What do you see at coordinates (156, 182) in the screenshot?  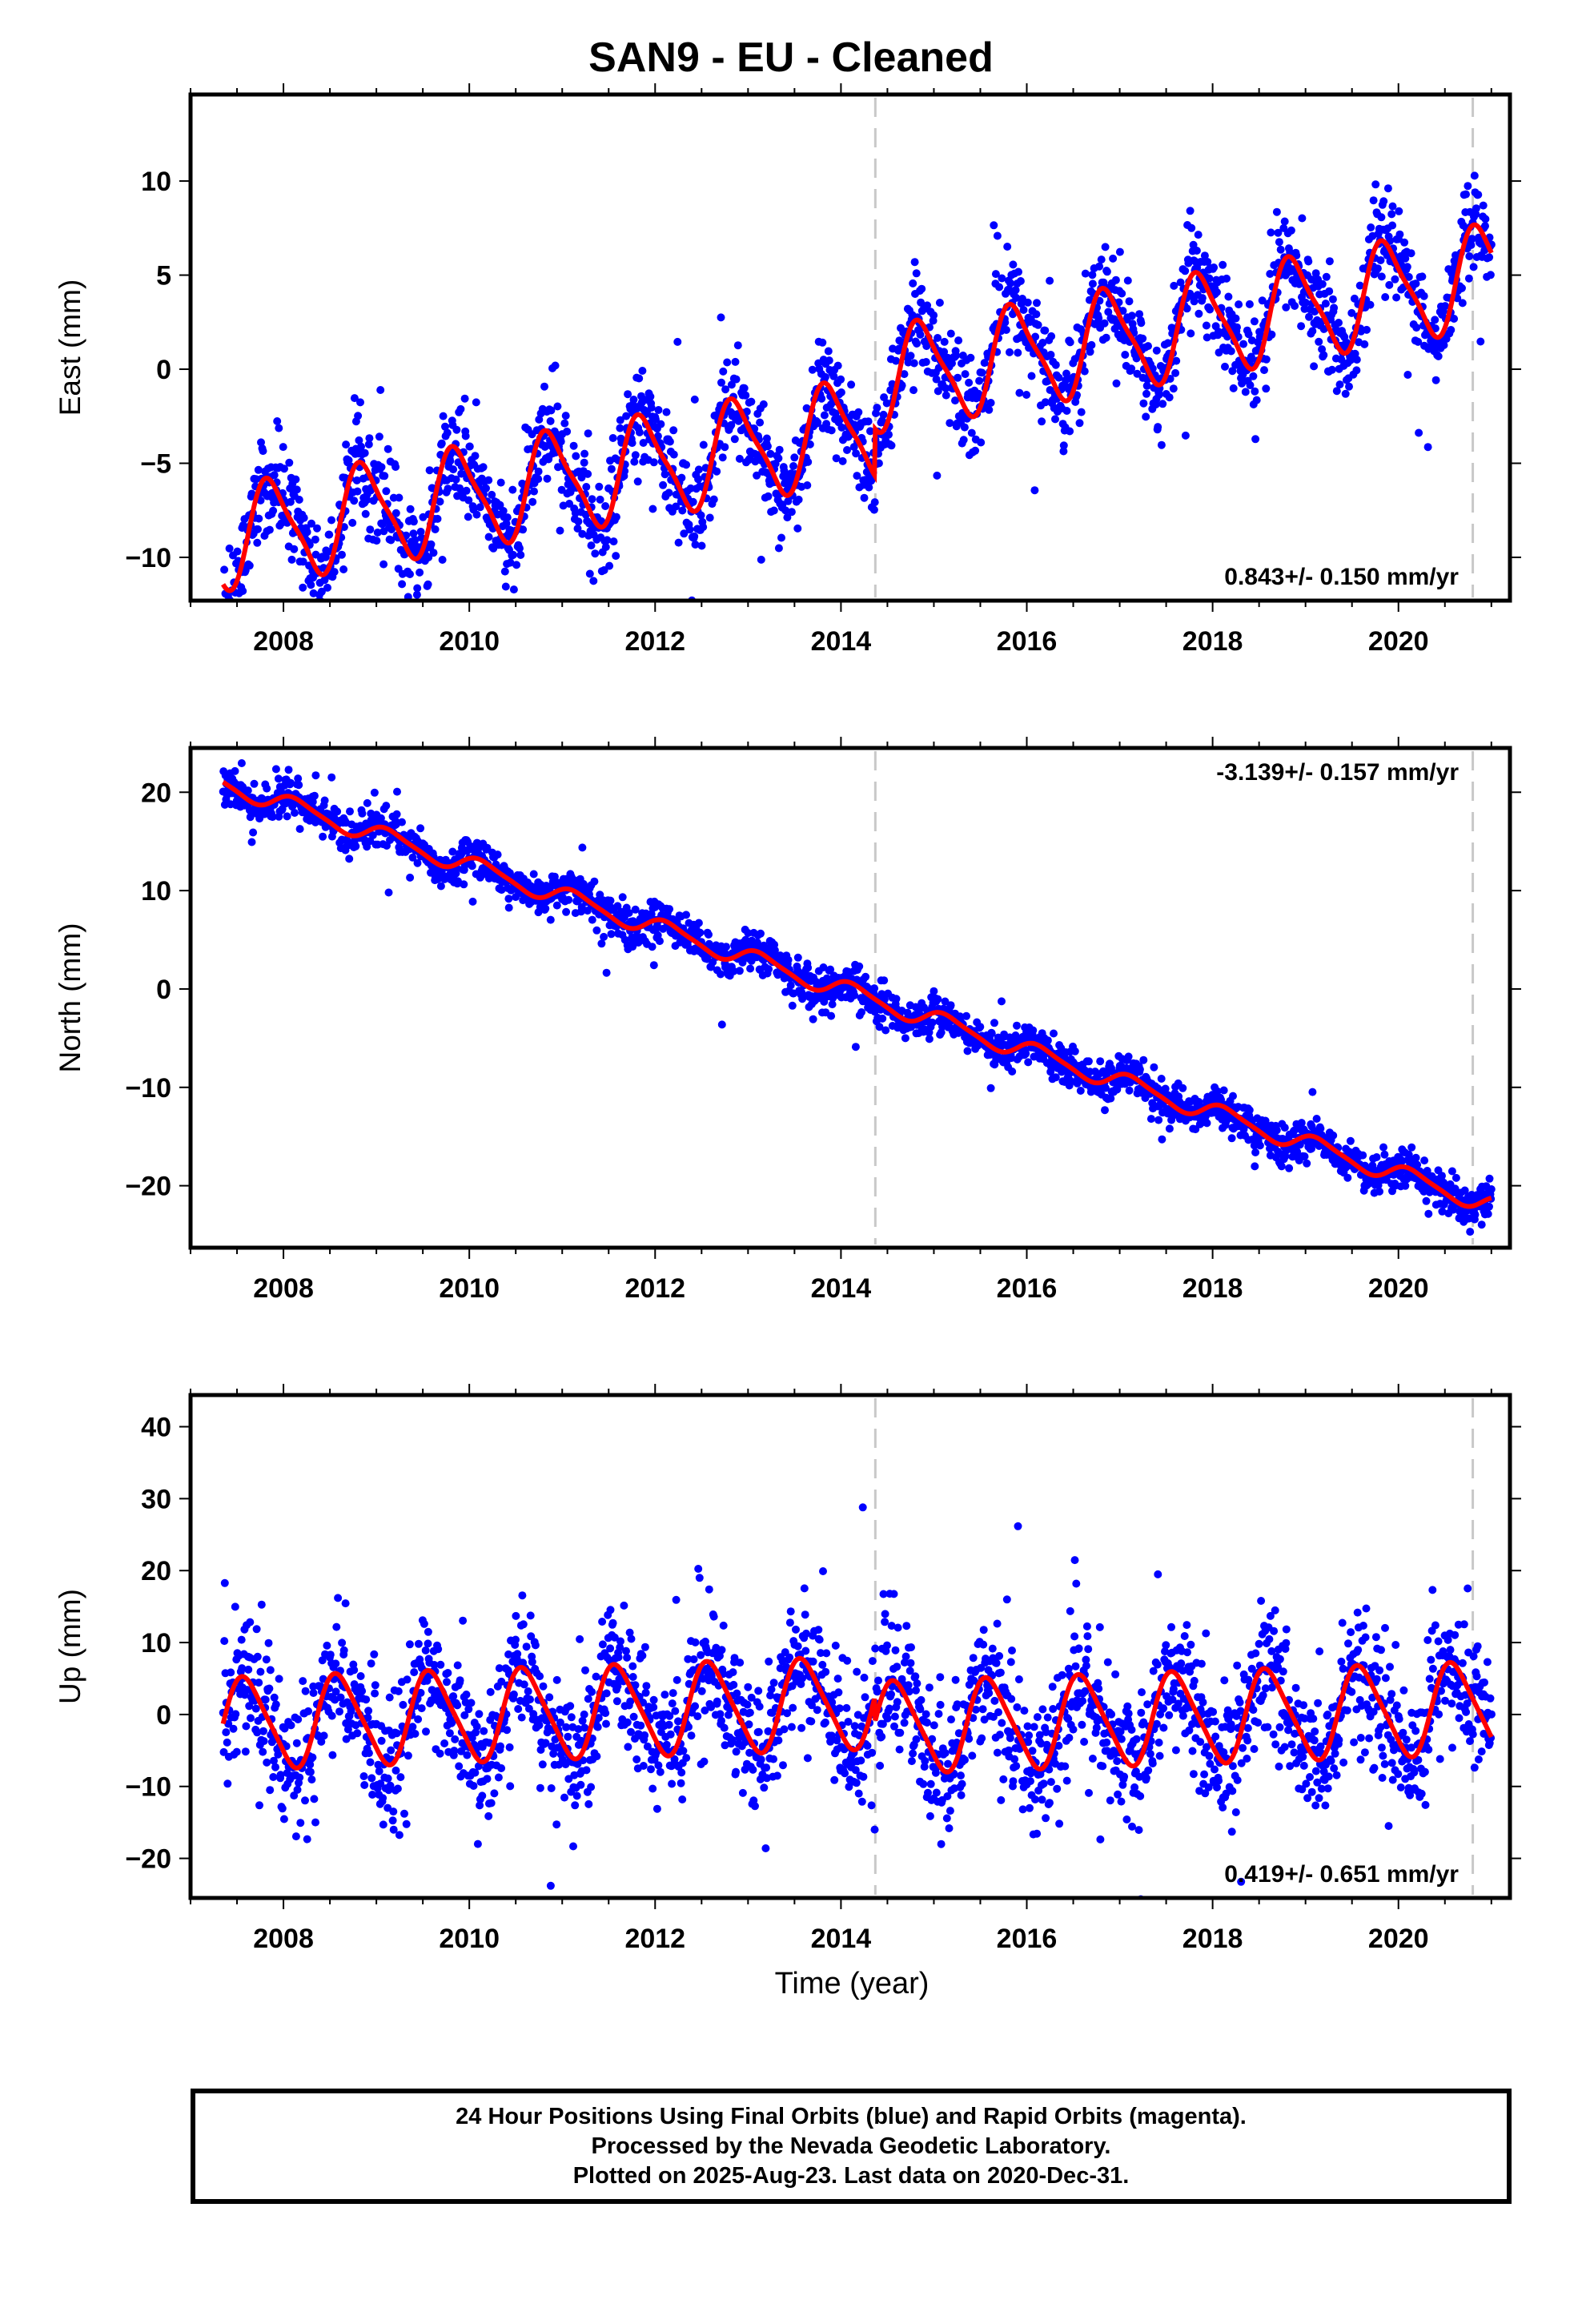 I see `y-tick-label: 10` at bounding box center [156, 182].